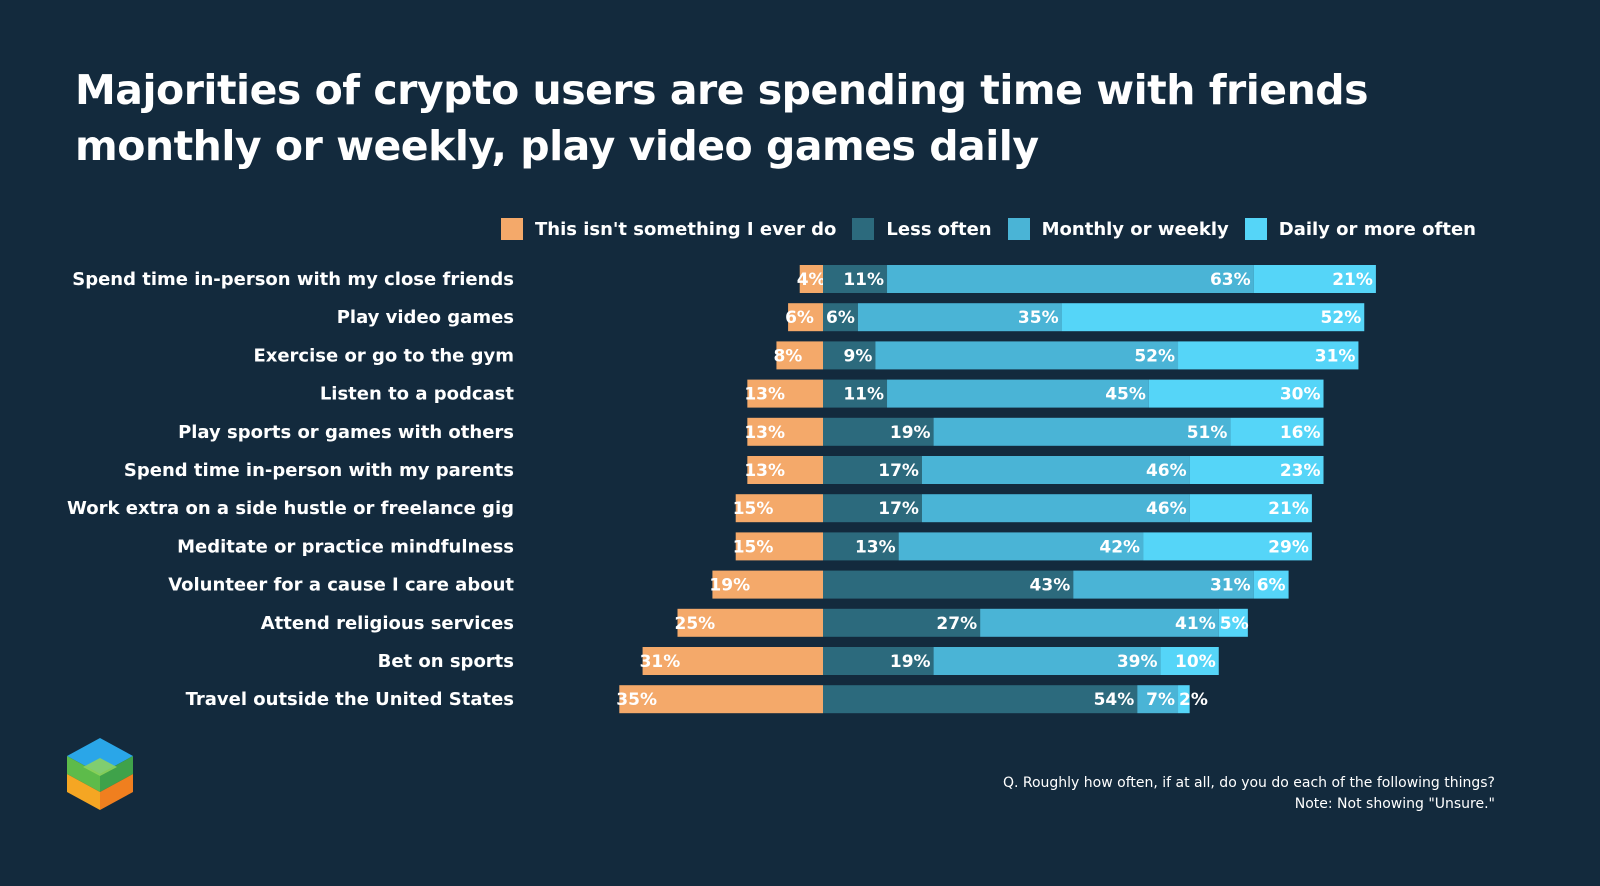 This screenshot has height=886, width=1600. What do you see at coordinates (799, 318) in the screenshot?
I see `data-label-never: 6%` at bounding box center [799, 318].